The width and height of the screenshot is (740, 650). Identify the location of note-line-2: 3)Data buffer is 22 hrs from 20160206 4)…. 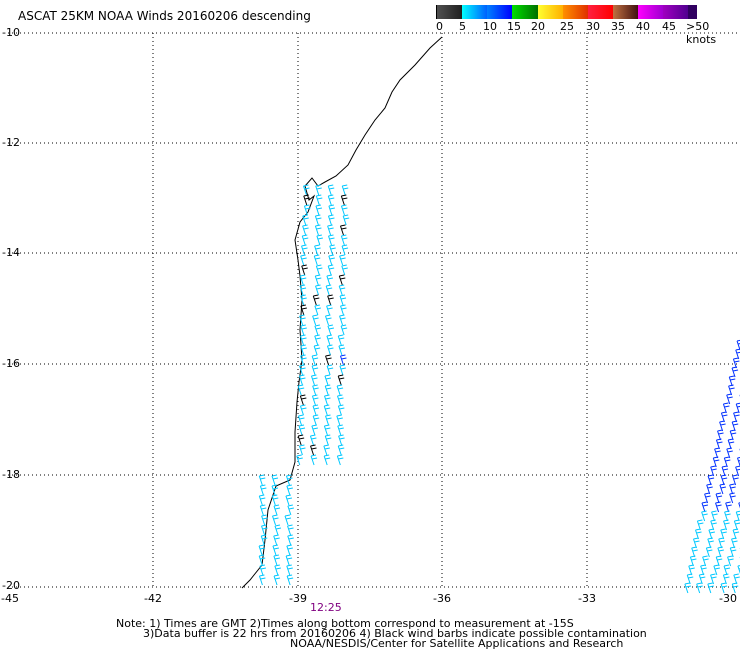
(395, 633).